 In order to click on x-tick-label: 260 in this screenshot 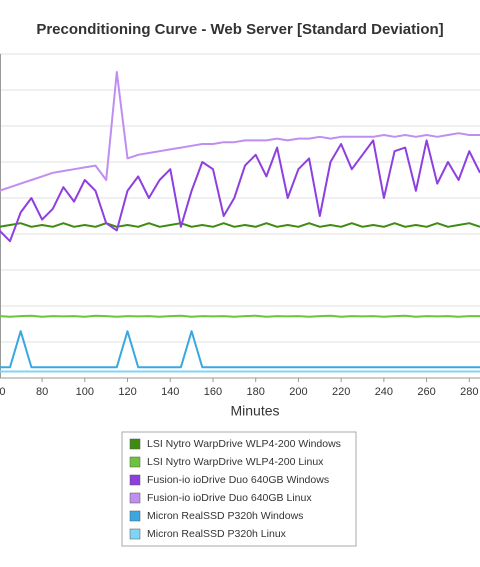, I will do `click(426, 392)`.